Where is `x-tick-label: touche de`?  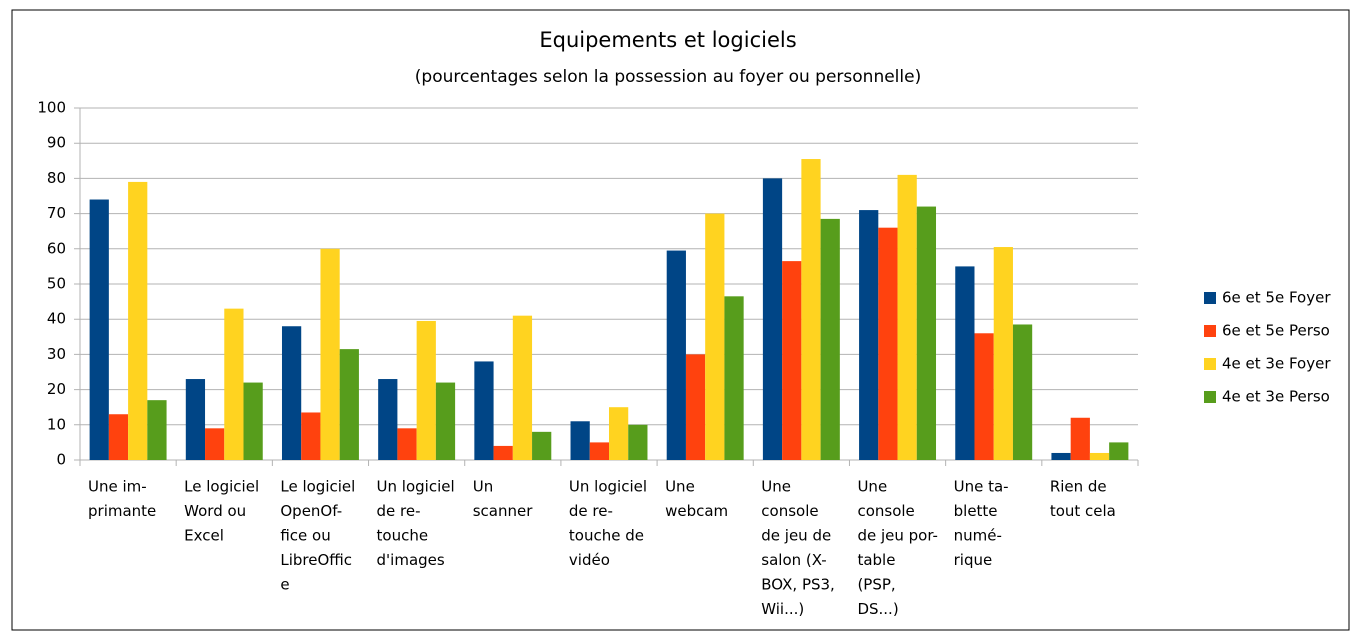
x-tick-label: touche de is located at coordinates (606, 536).